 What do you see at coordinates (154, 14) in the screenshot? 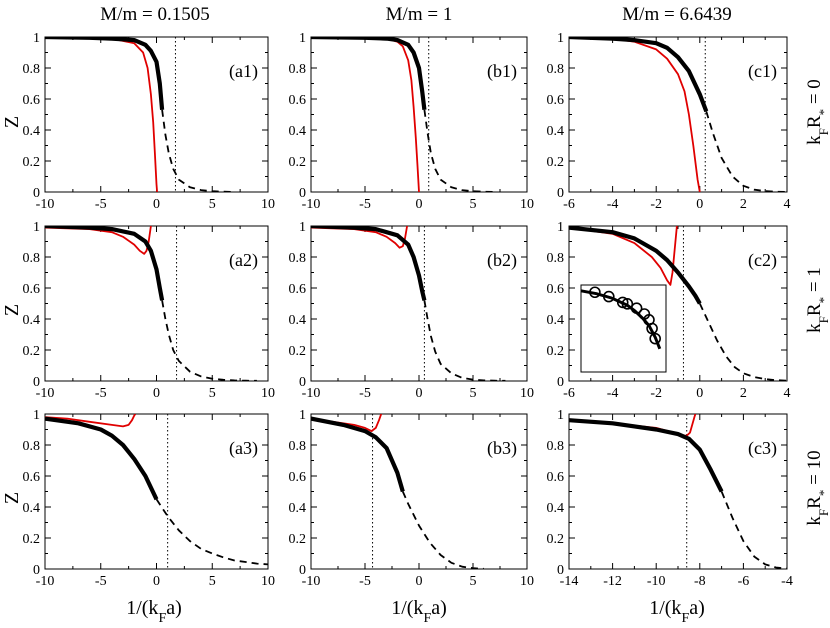
I see `column-title-1: M/m = 0.1505` at bounding box center [154, 14].